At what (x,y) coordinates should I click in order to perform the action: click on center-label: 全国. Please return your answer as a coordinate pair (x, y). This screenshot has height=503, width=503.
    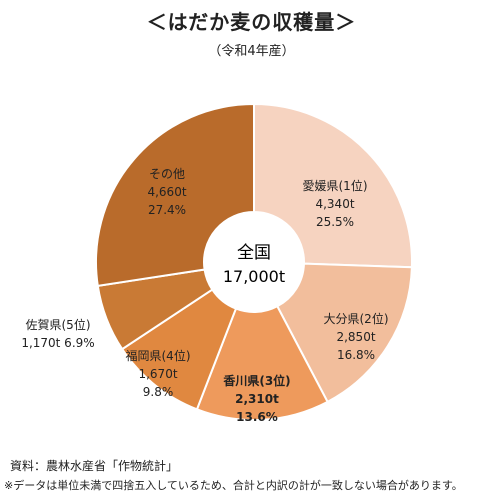
    Looking at the image, I should click on (254, 253).